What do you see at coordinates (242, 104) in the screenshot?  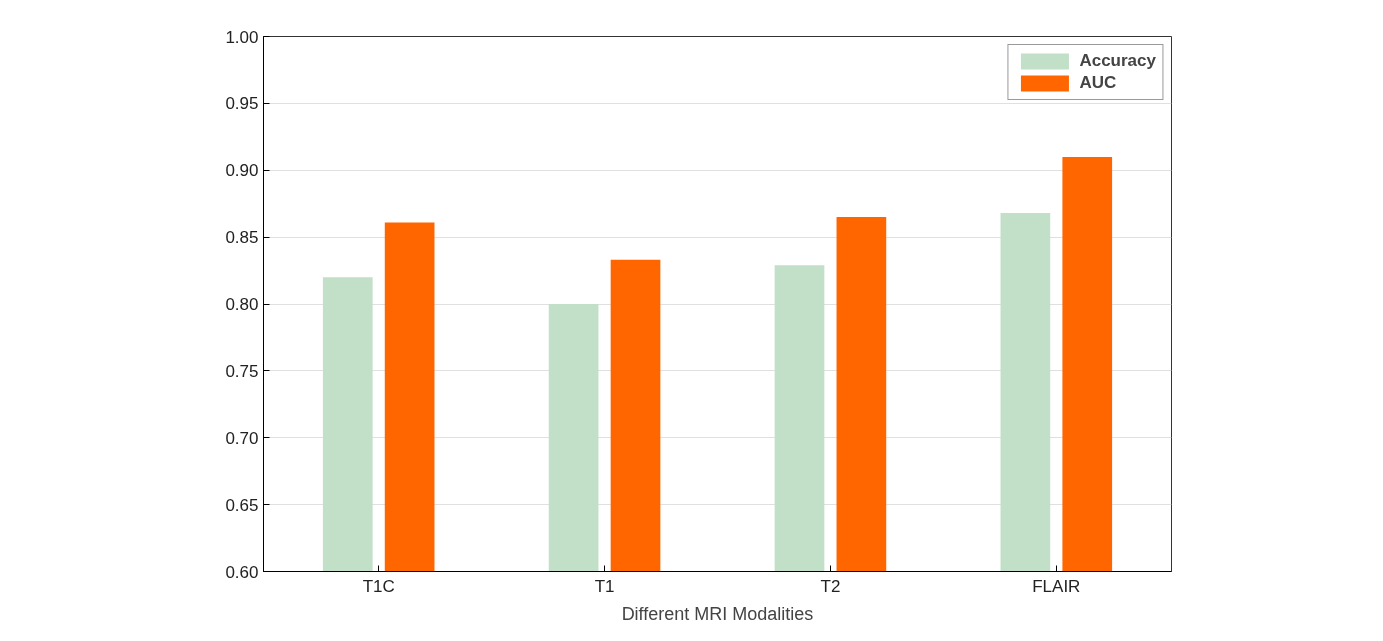 I see `y-tick-label: 0.95` at bounding box center [242, 104].